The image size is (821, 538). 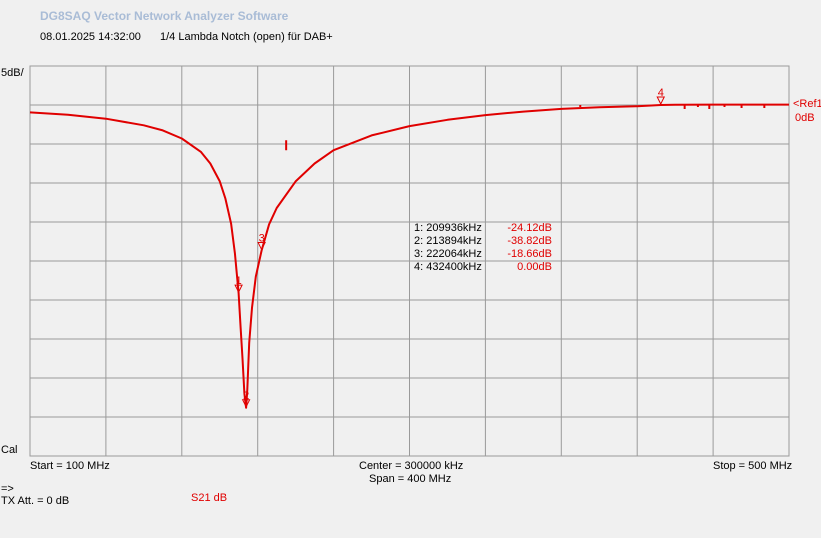 What do you see at coordinates (262, 239) in the screenshot?
I see `marker-3-label: 3` at bounding box center [262, 239].